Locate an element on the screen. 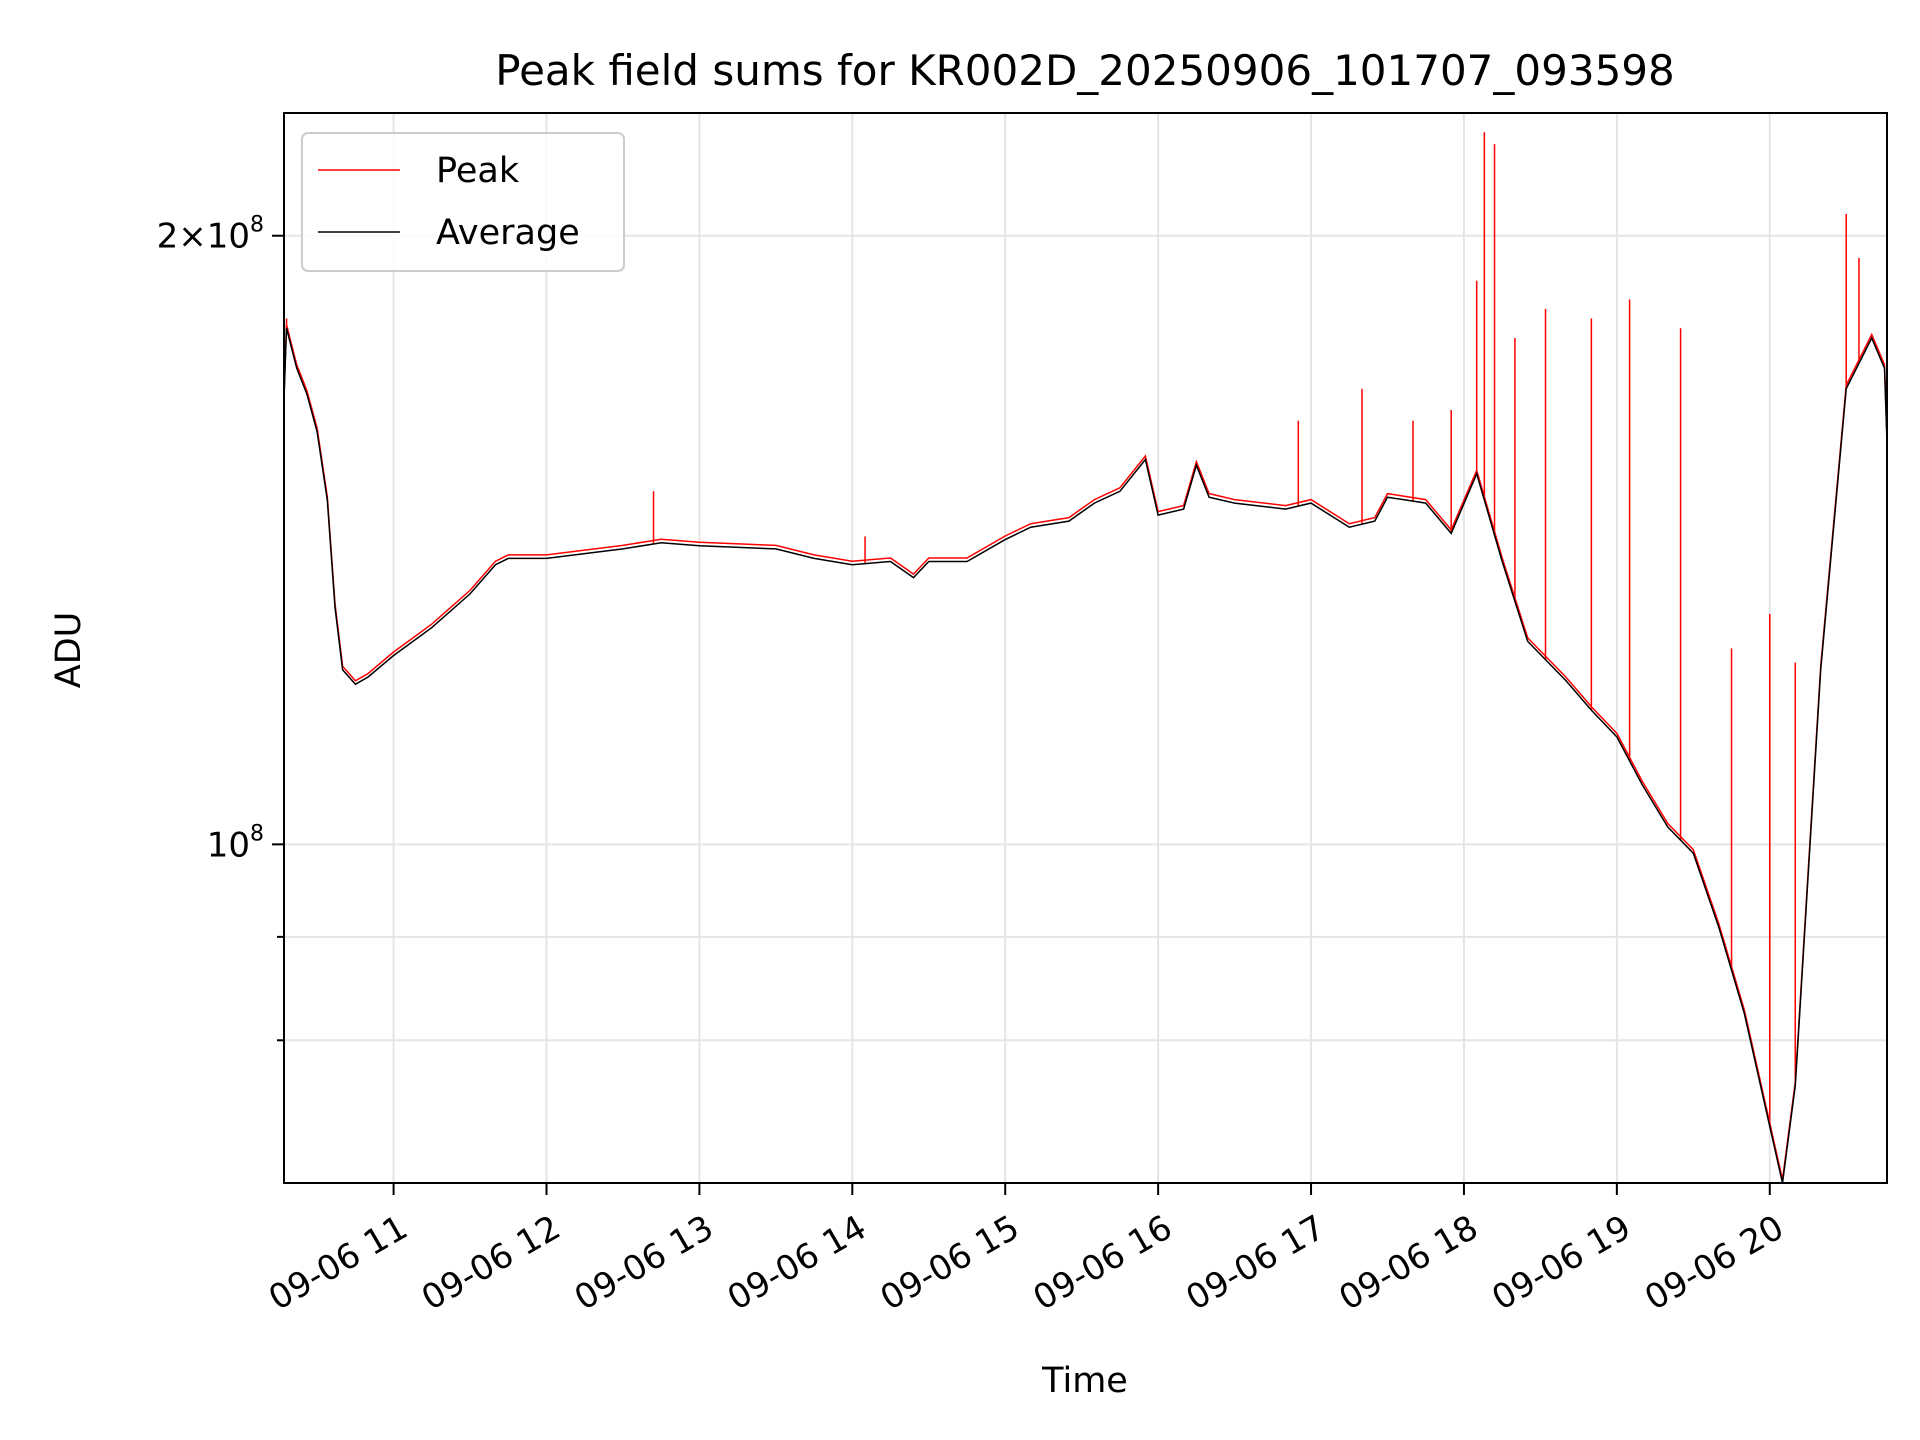 This screenshot has height=1440, width=1920. legend-label-average: Average is located at coordinates (508, 233).